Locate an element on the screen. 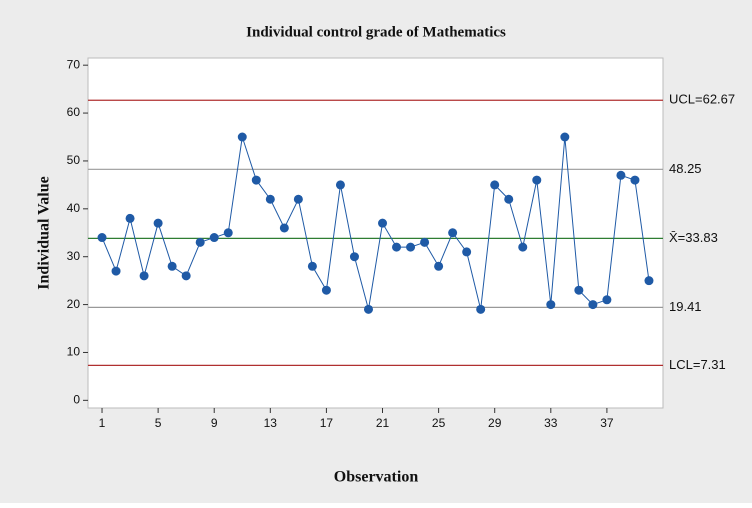 This screenshot has width=752, height=508. x-tick-label: 25 is located at coordinates (439, 423).